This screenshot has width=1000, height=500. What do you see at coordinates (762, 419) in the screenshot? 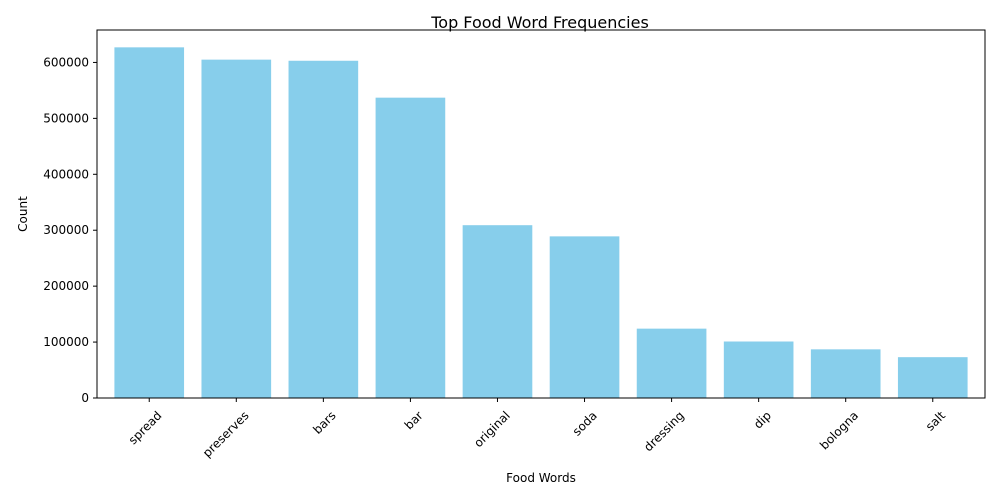
I see `x-tick-label-dip: dip` at bounding box center [762, 419].